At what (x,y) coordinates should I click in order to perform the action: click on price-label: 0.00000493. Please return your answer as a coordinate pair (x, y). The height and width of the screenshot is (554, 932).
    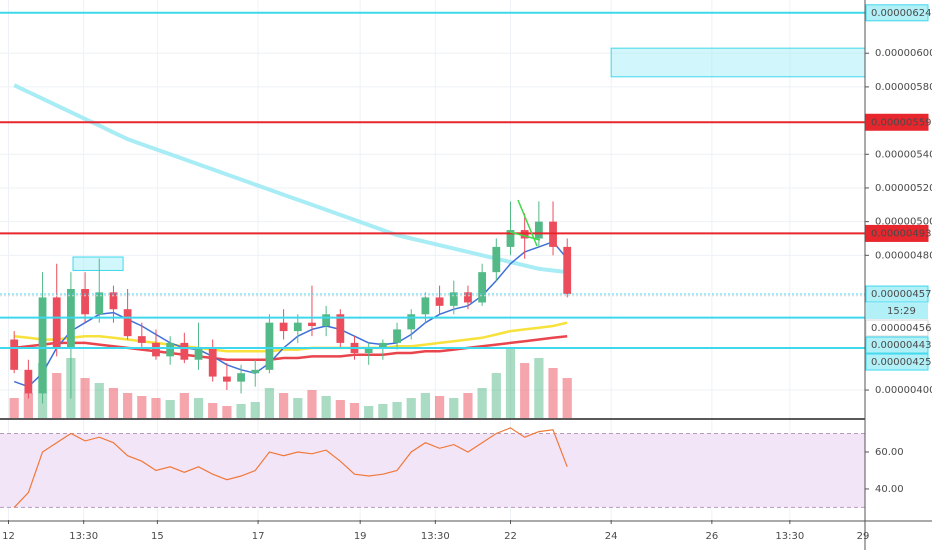
    Looking at the image, I should click on (898, 233).